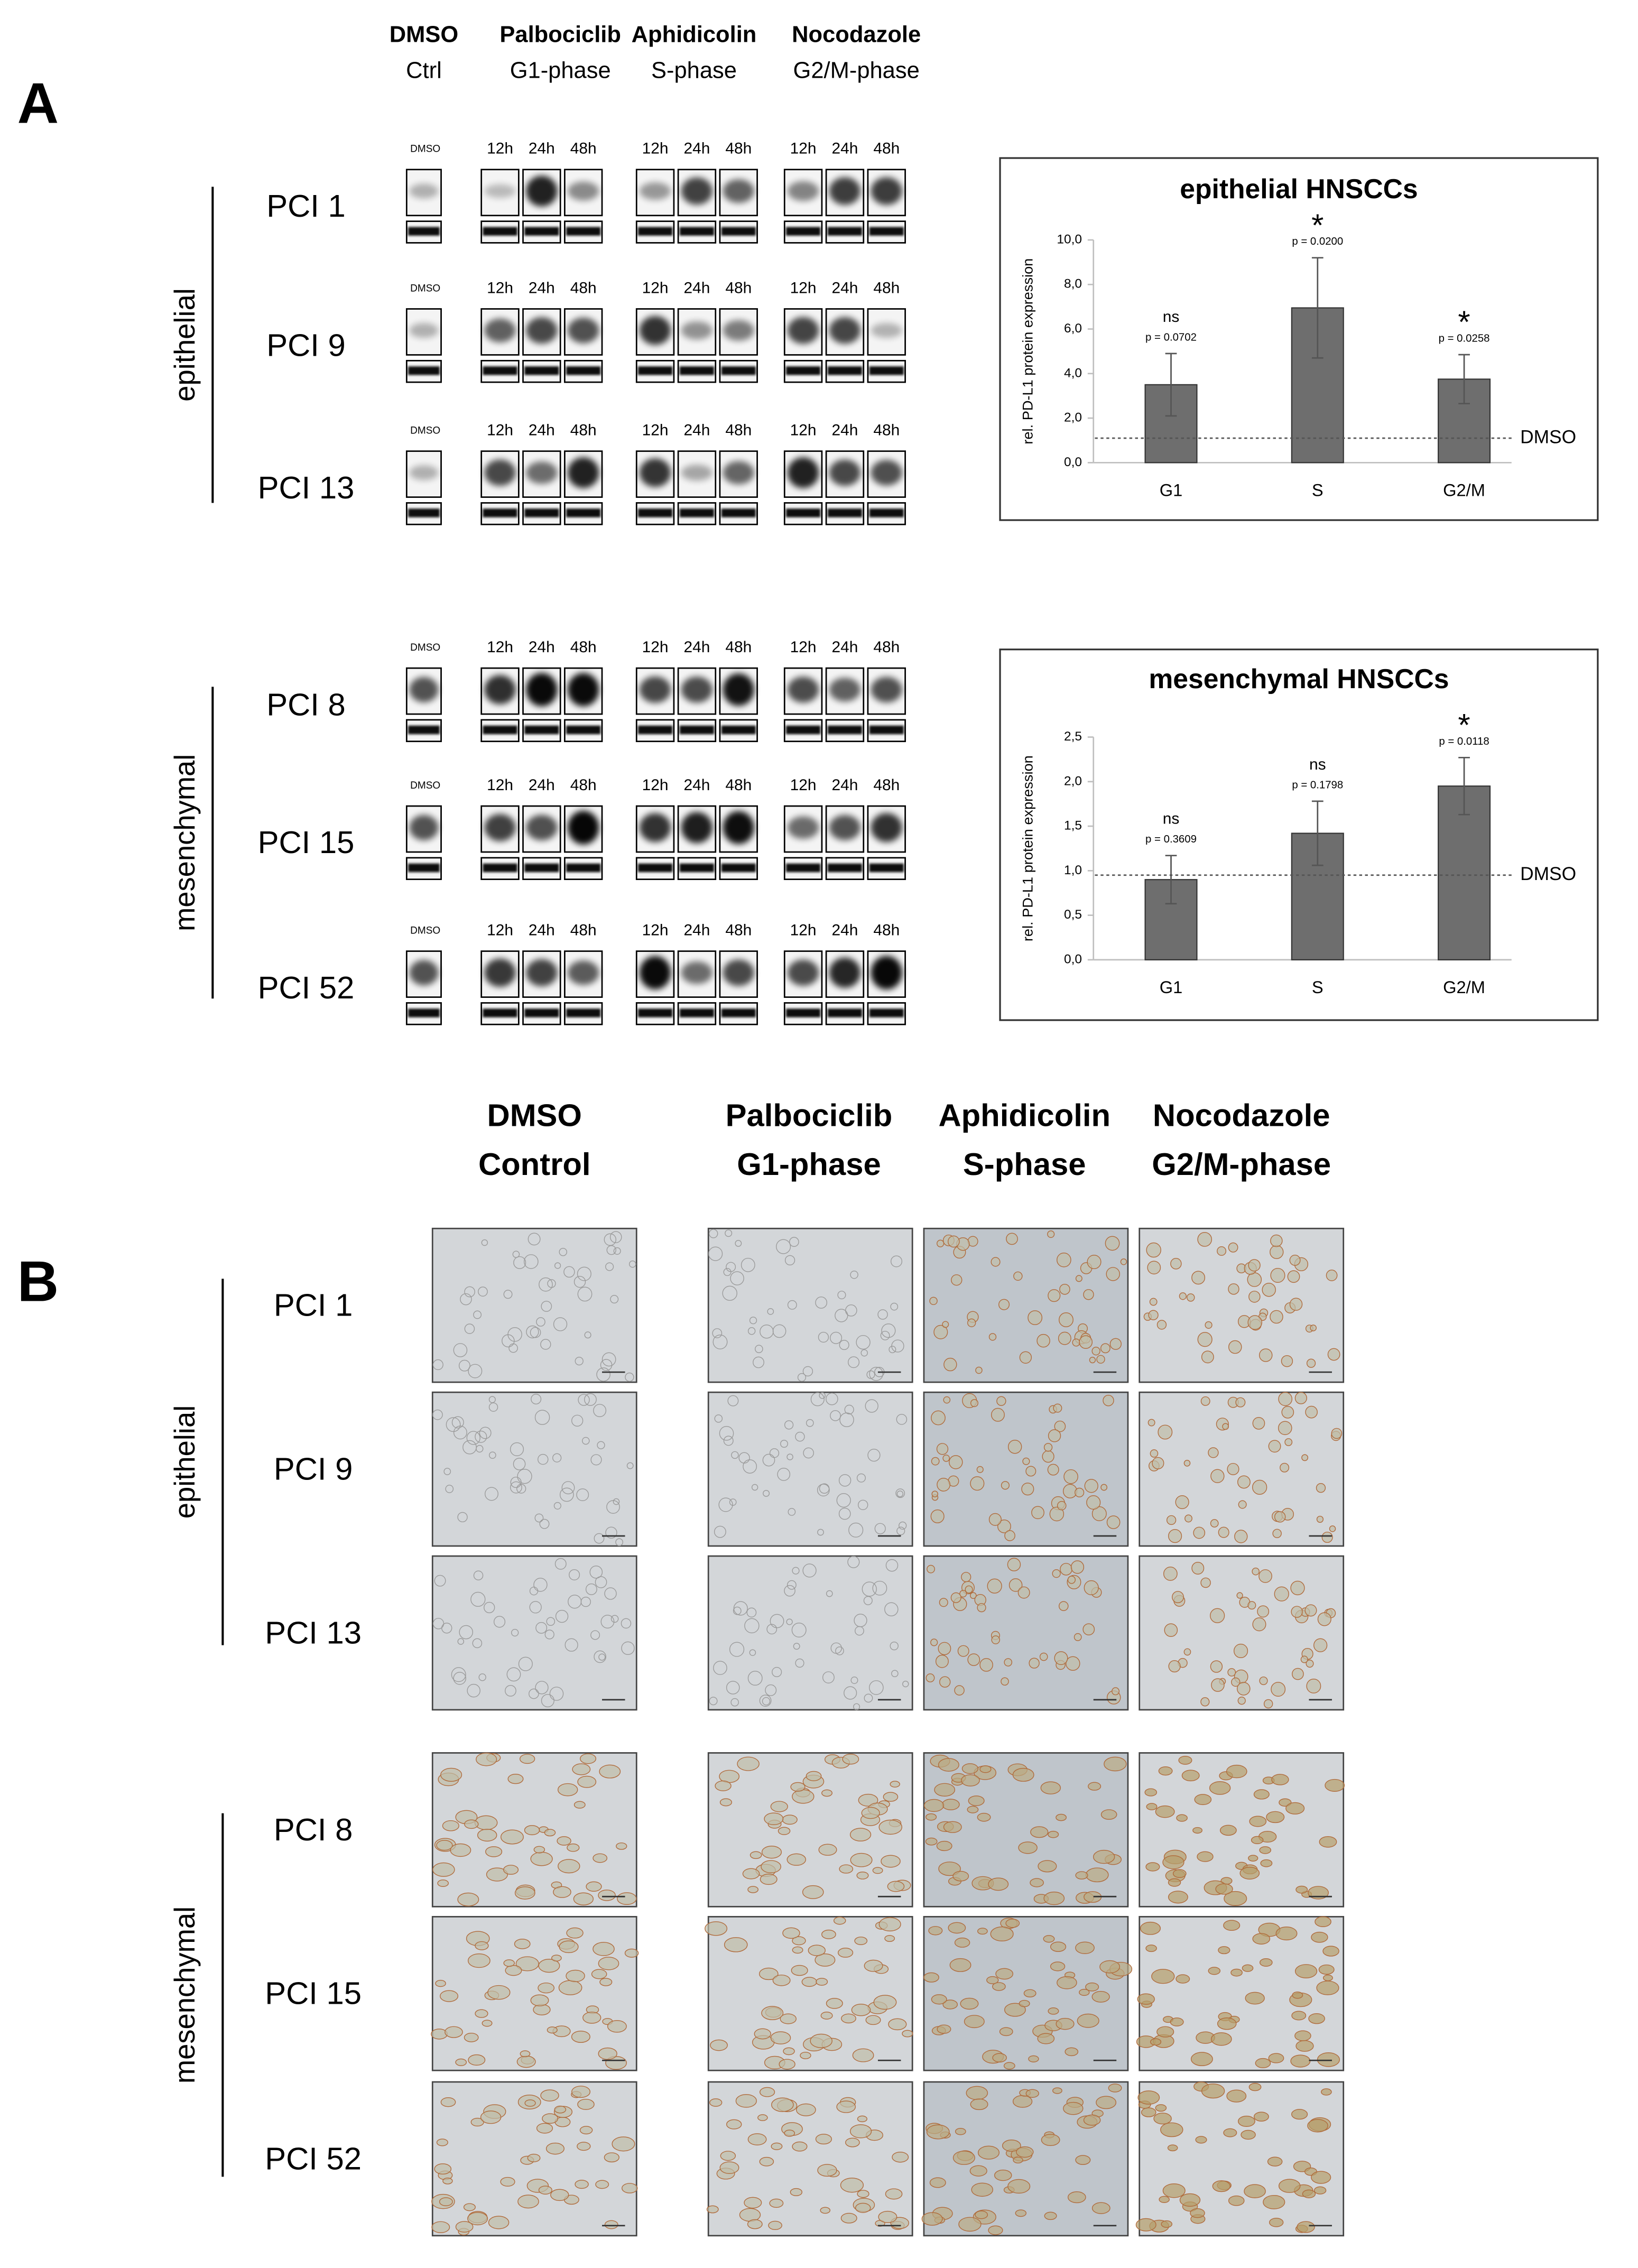 The height and width of the screenshot is (2268, 1638). I want to click on error-bar, so click(1171, 385).